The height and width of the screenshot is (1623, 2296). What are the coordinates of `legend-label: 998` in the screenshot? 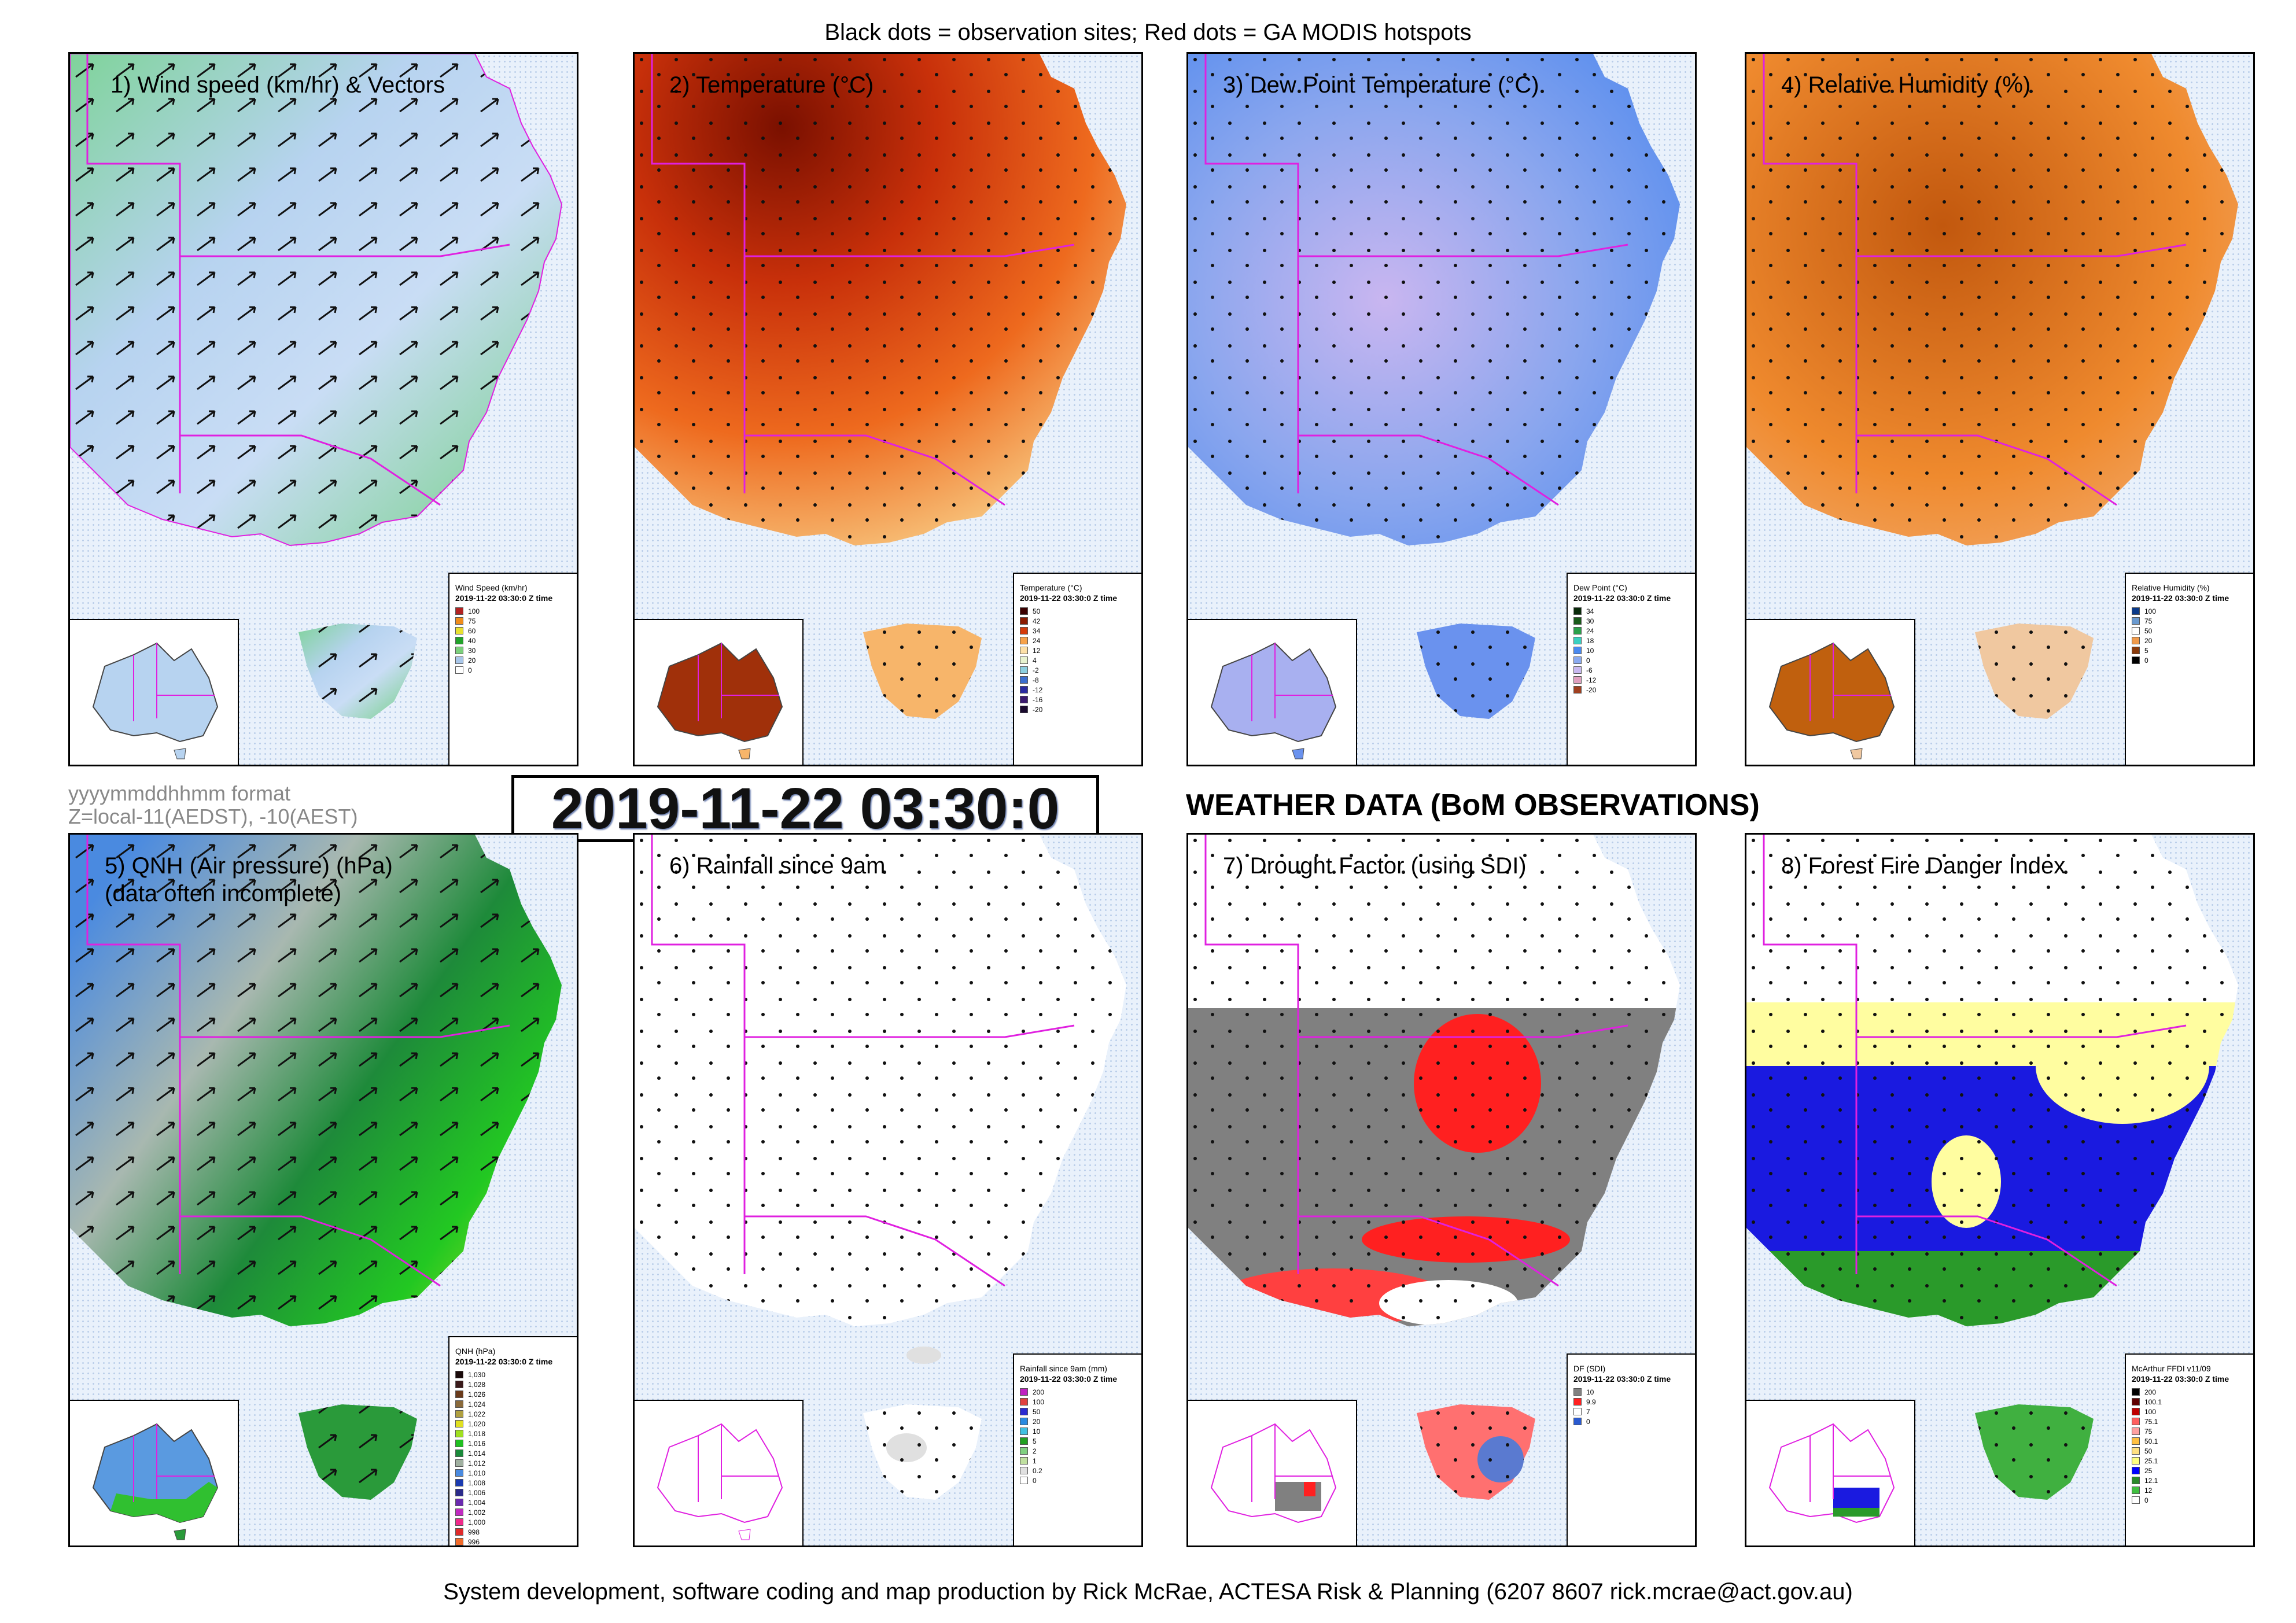 It's located at (474, 1532).